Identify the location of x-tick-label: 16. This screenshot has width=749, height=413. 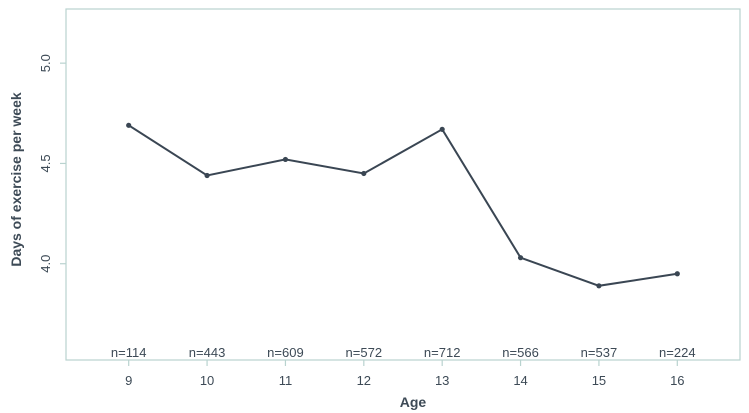
(677, 380).